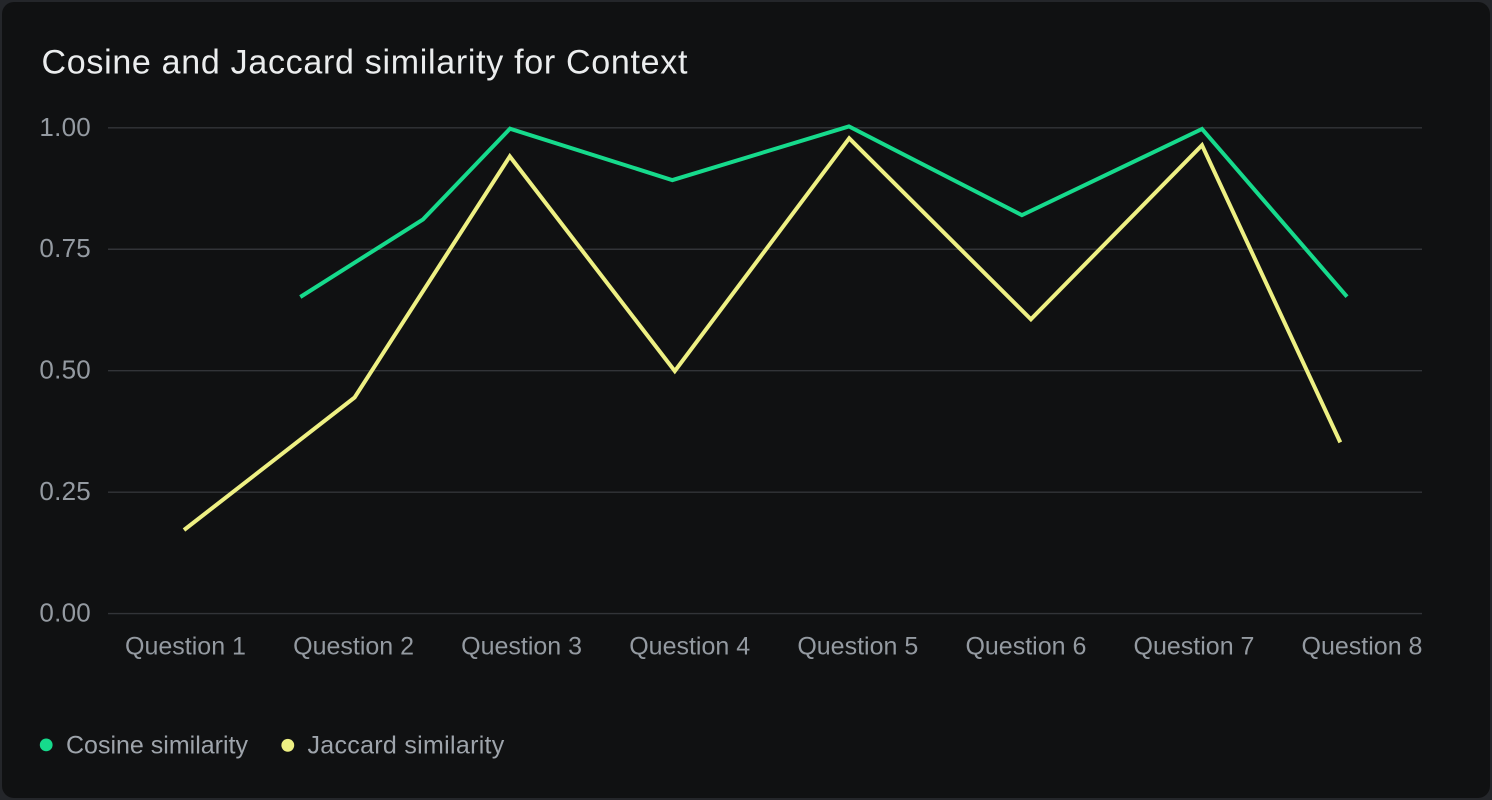  What do you see at coordinates (521, 646) in the screenshot?
I see `svg-text: Question 3` at bounding box center [521, 646].